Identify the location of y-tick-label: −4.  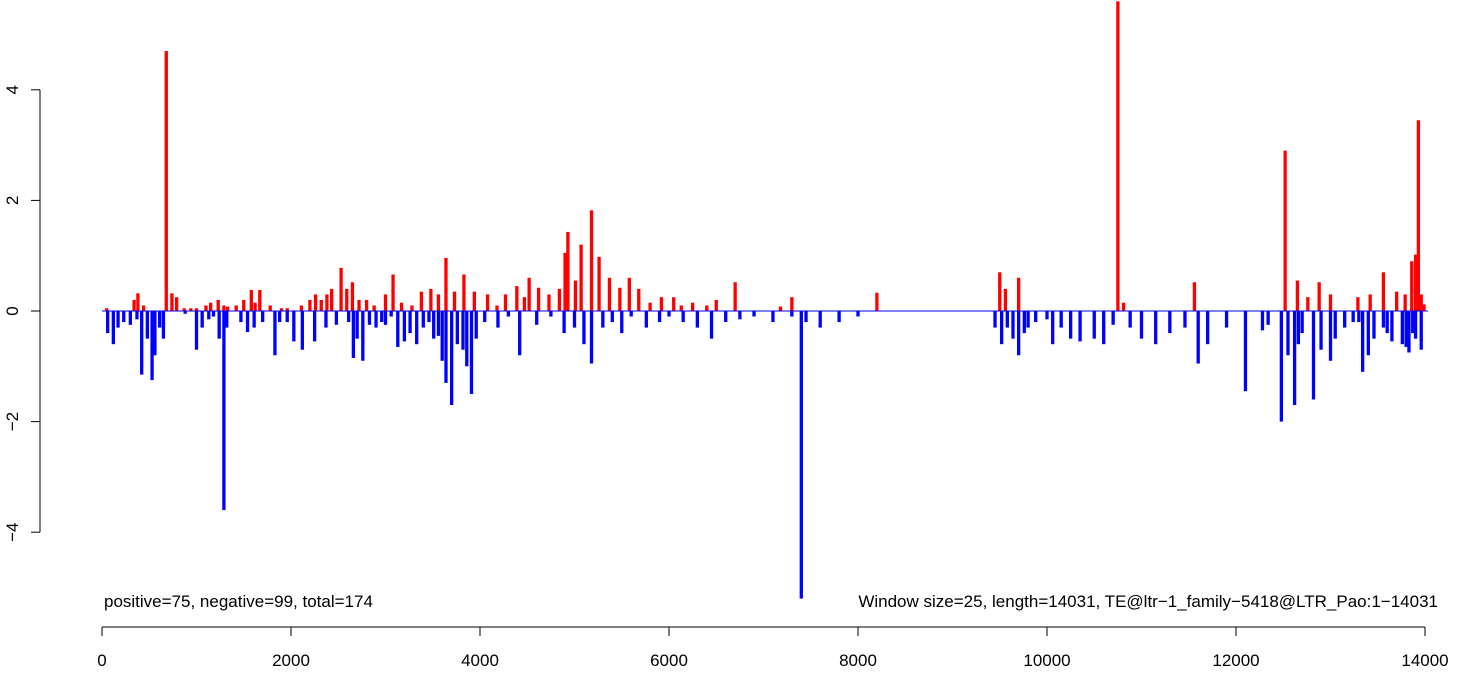
(12, 532).